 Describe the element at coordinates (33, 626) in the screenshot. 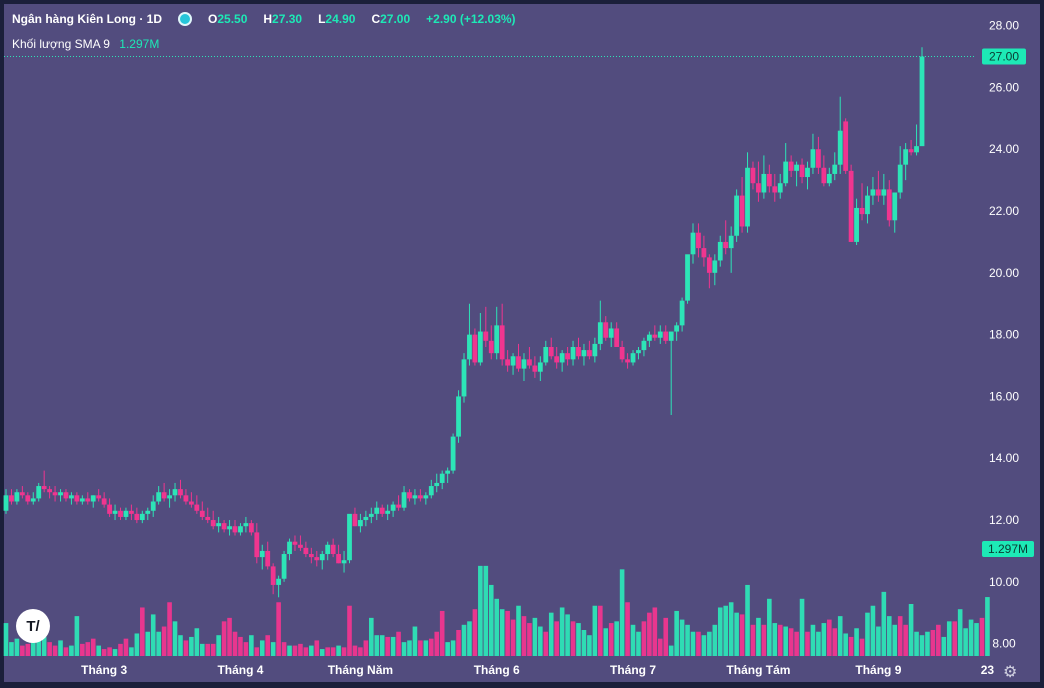

I see `tradingview-logo-icon: T/` at that location.